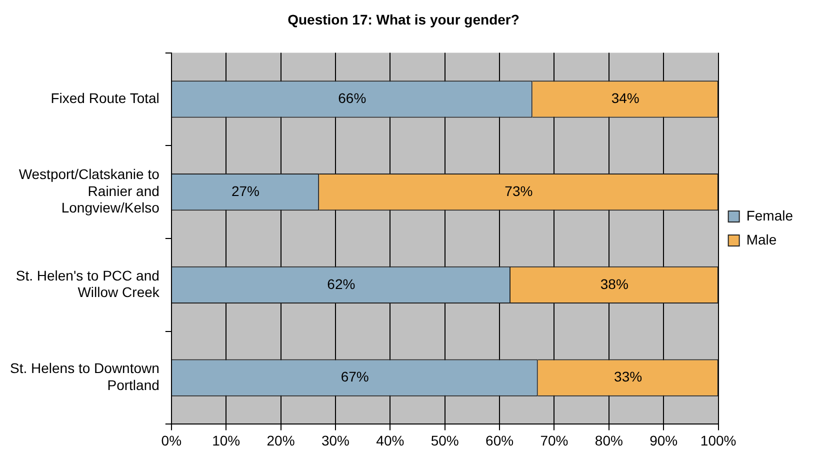 The image size is (823, 457). I want to click on data-label: 33%, so click(628, 376).